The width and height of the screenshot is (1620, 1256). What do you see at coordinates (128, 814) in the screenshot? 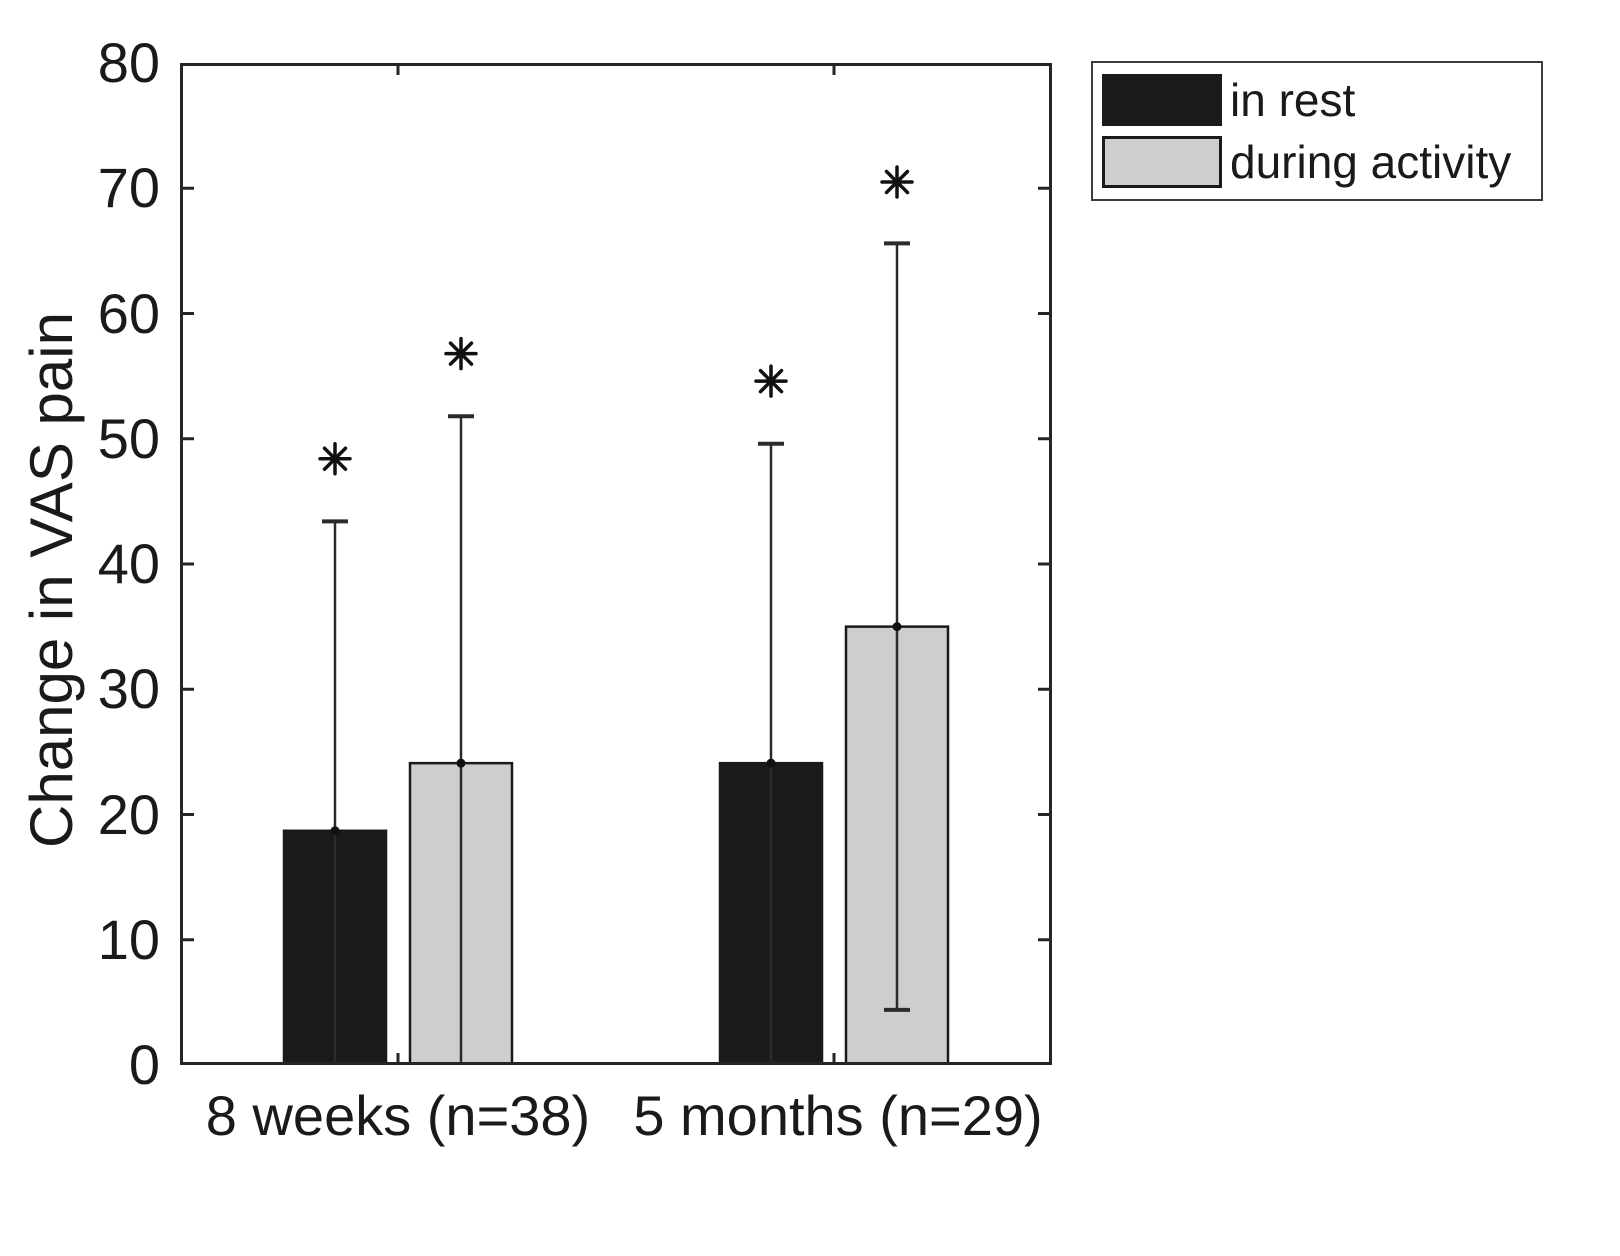
I see `y-tick-label-20: 20` at bounding box center [128, 814].